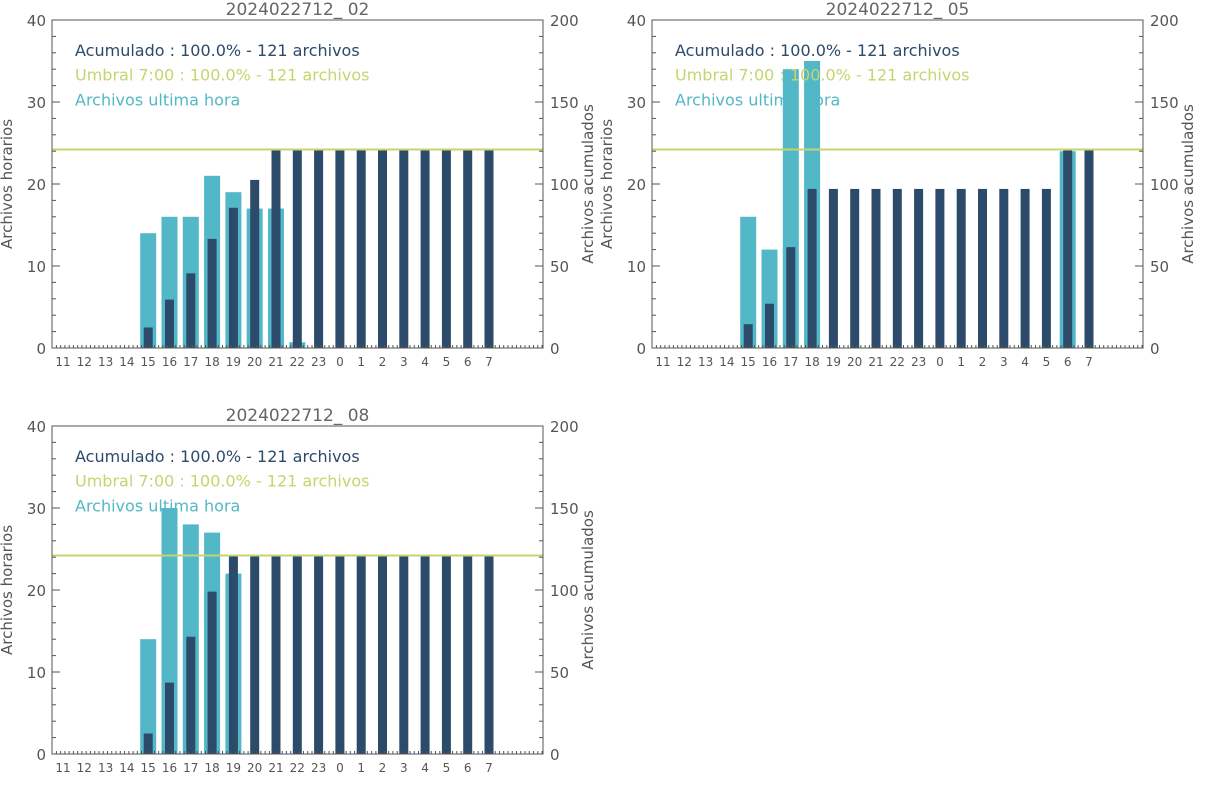 Image resolution: width=1206 pixels, height=796 pixels. I want to click on right-tick-label: 50, so click(559, 673).